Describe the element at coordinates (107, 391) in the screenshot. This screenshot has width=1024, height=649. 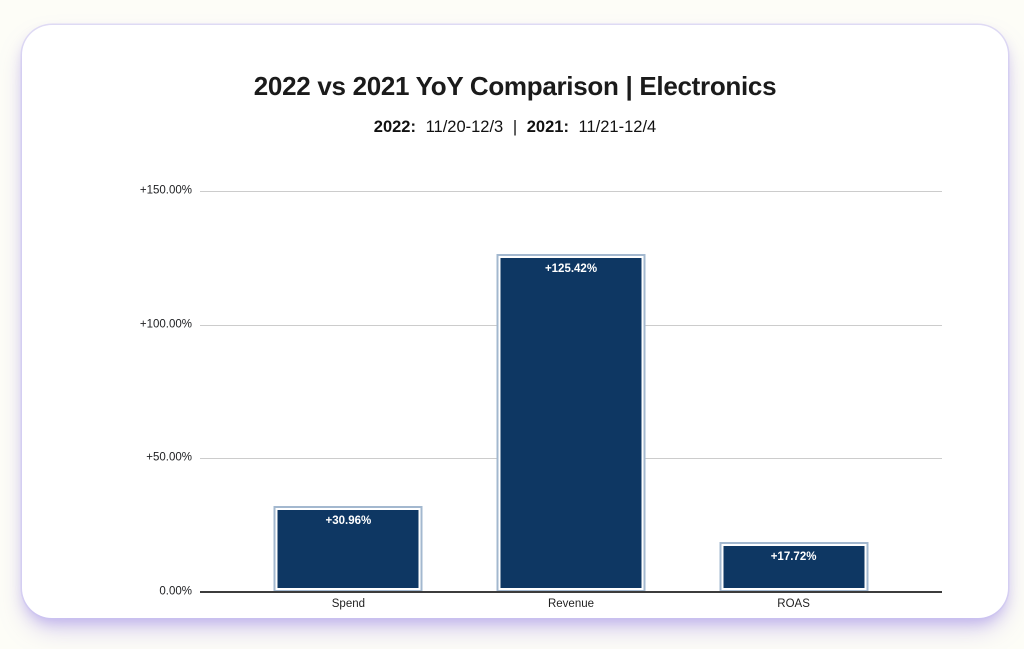
I see `y-axis-labels: 0.00% +50.00% +100.00% +150.00%` at that location.